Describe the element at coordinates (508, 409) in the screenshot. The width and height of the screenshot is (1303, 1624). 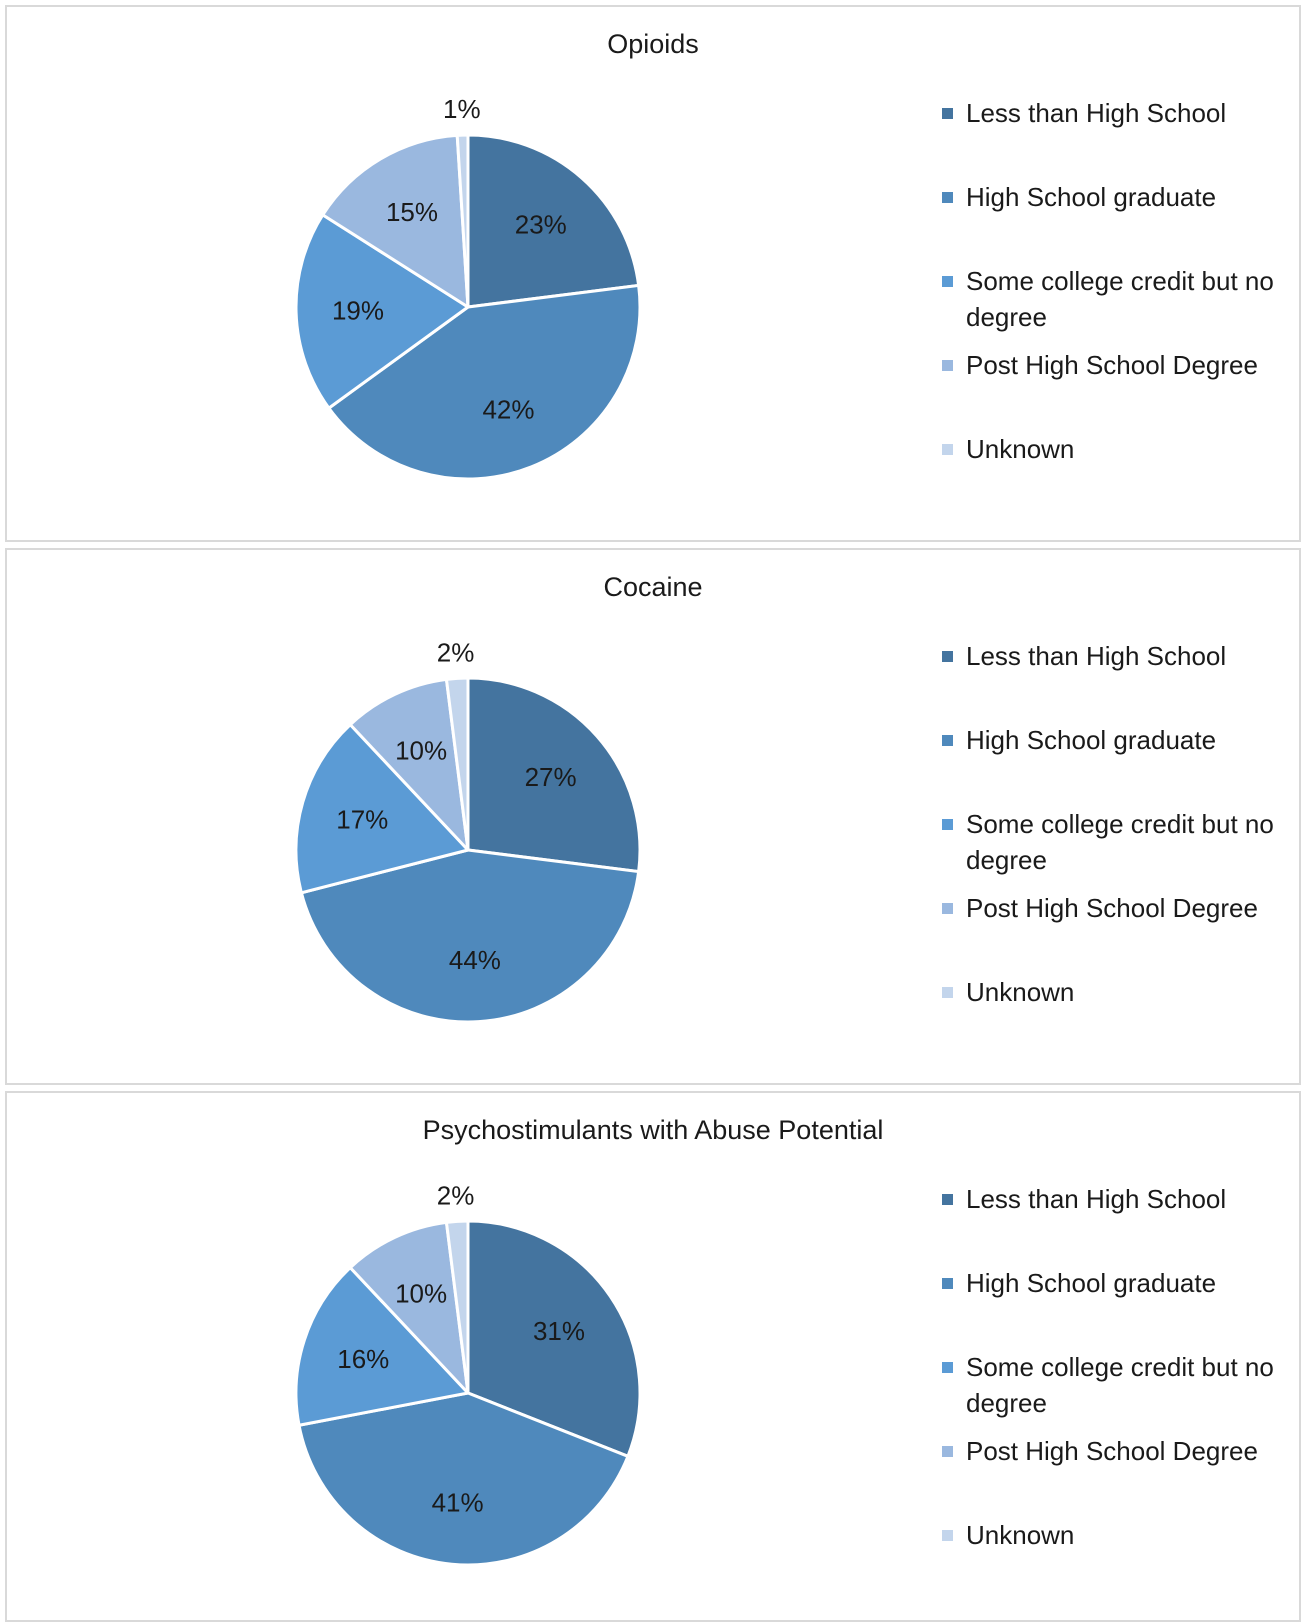
I see `data-label-high-school-graduate: 42%` at that location.